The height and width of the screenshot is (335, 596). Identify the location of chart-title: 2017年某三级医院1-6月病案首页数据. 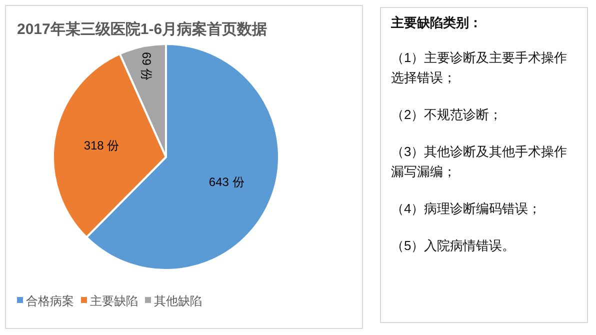
(142, 29).